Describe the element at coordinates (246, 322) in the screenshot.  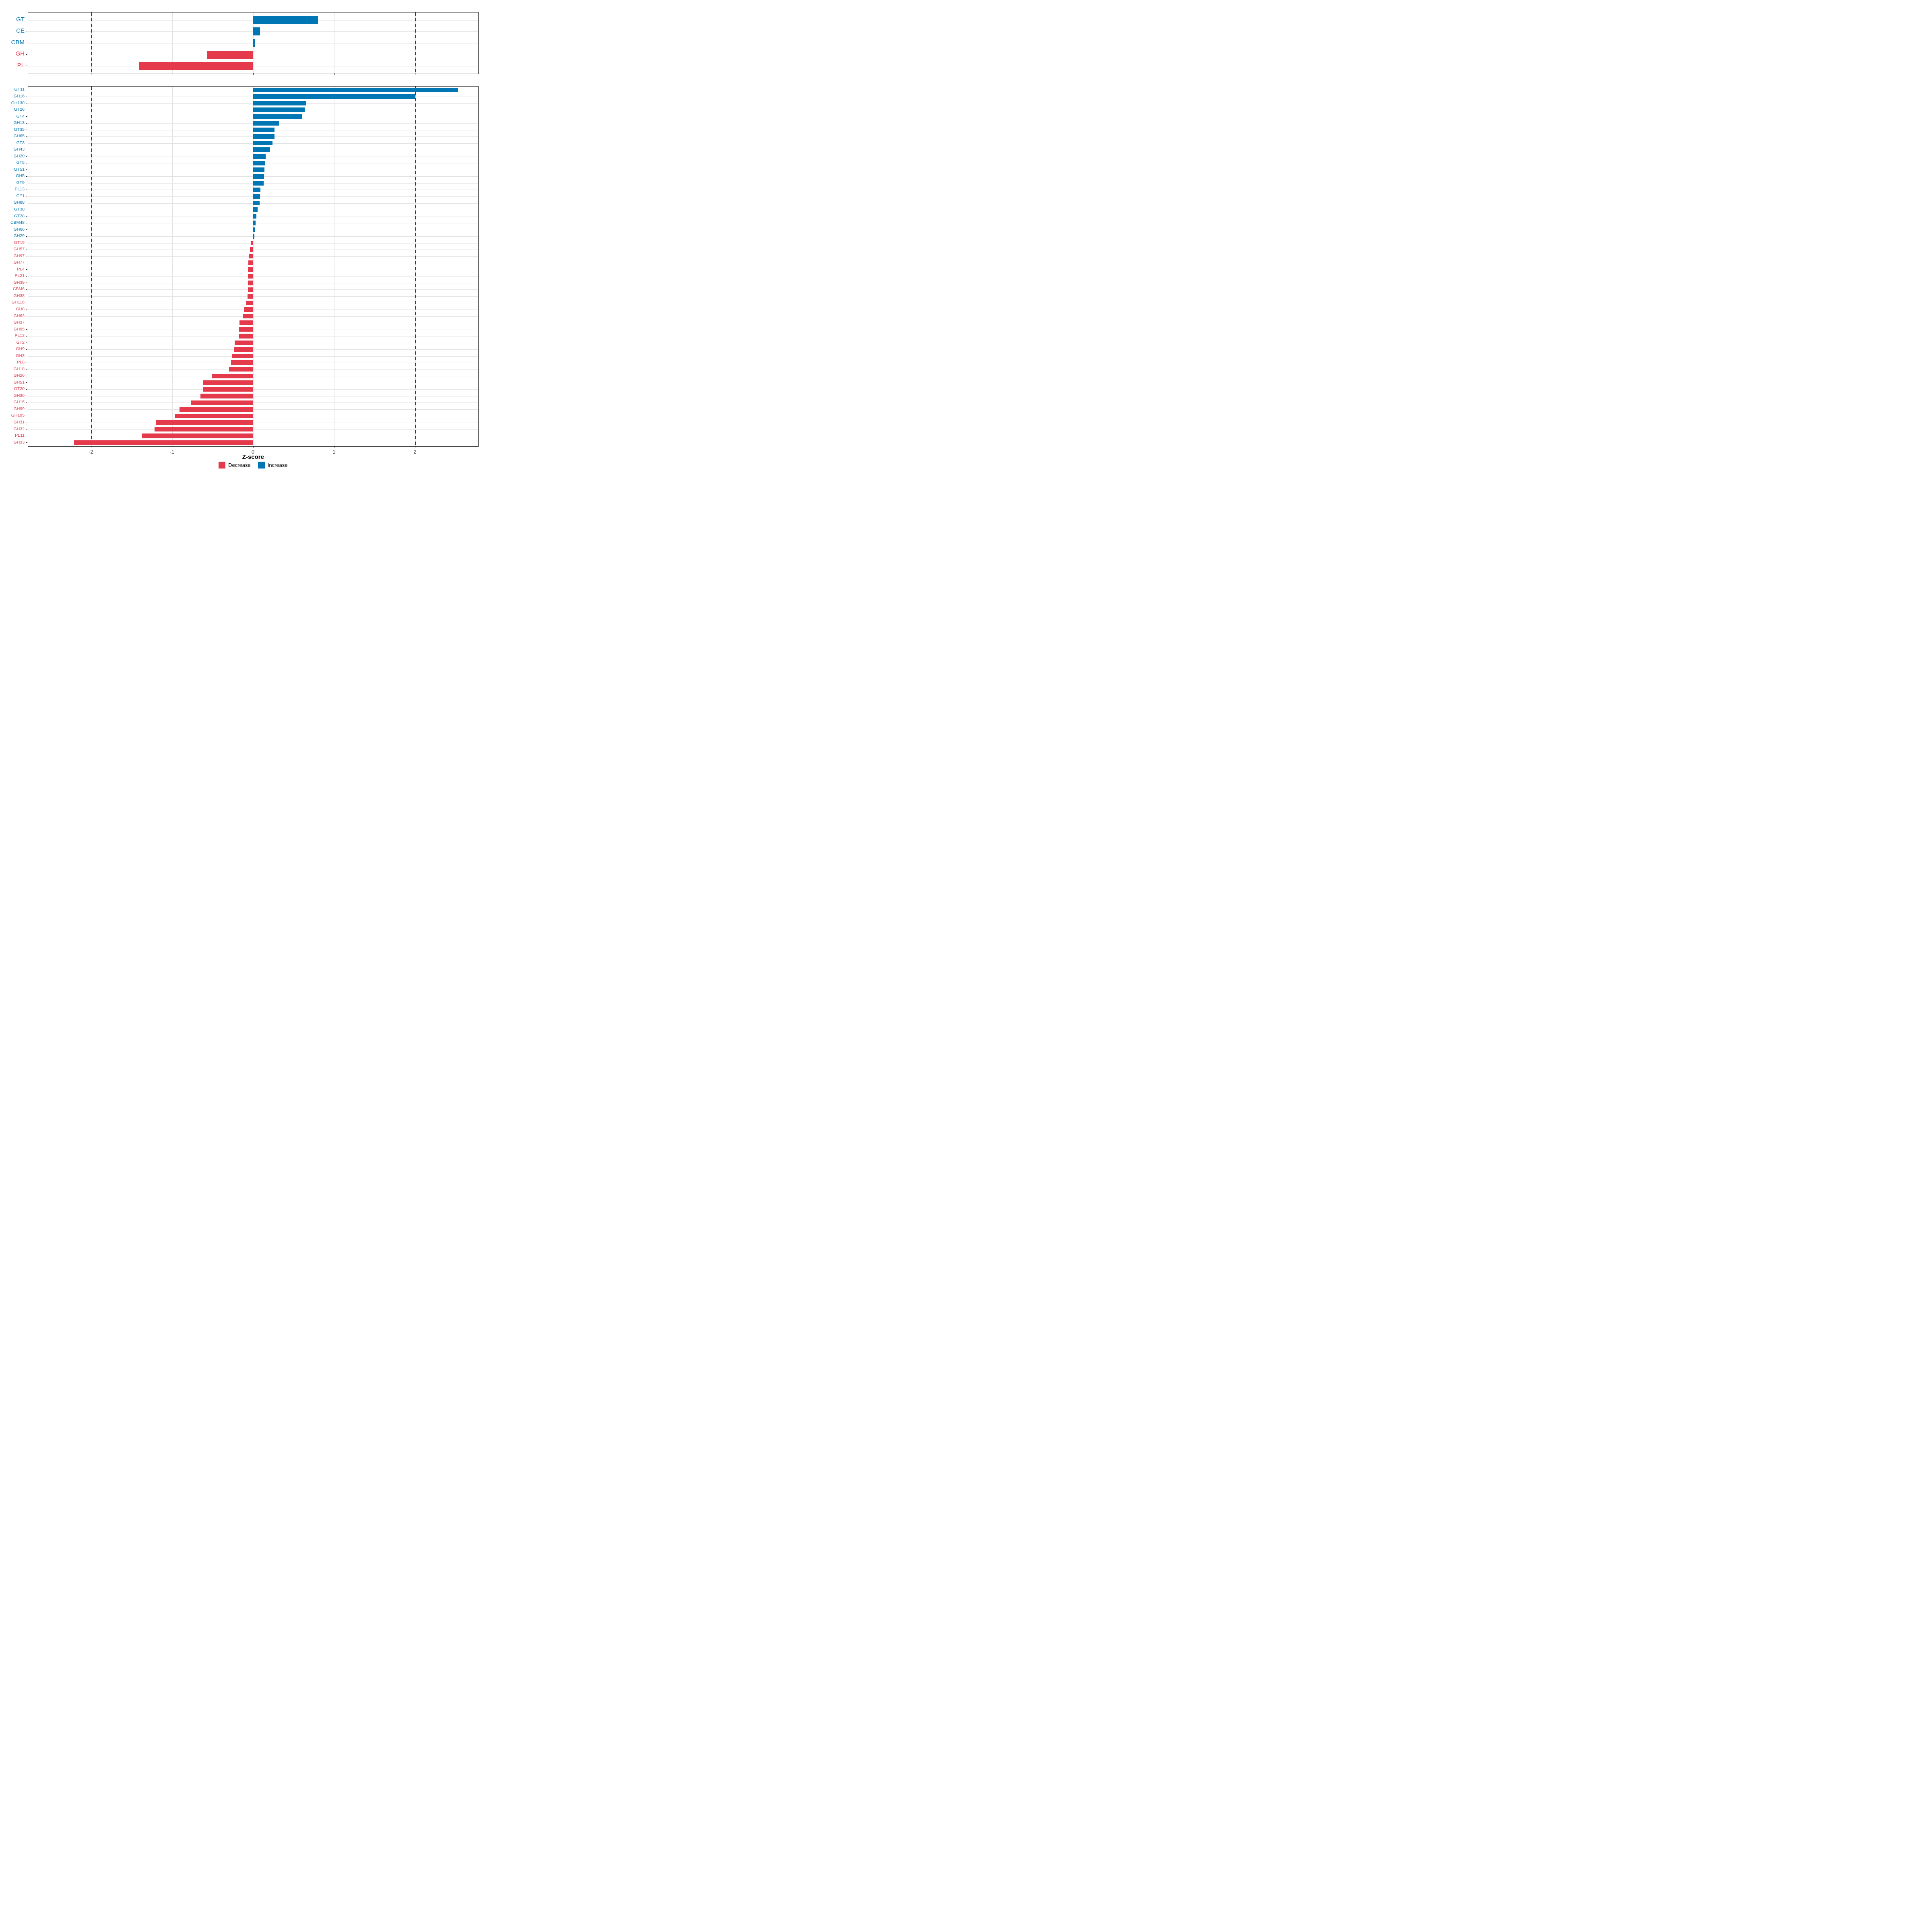
I see `bar-gh37` at that location.